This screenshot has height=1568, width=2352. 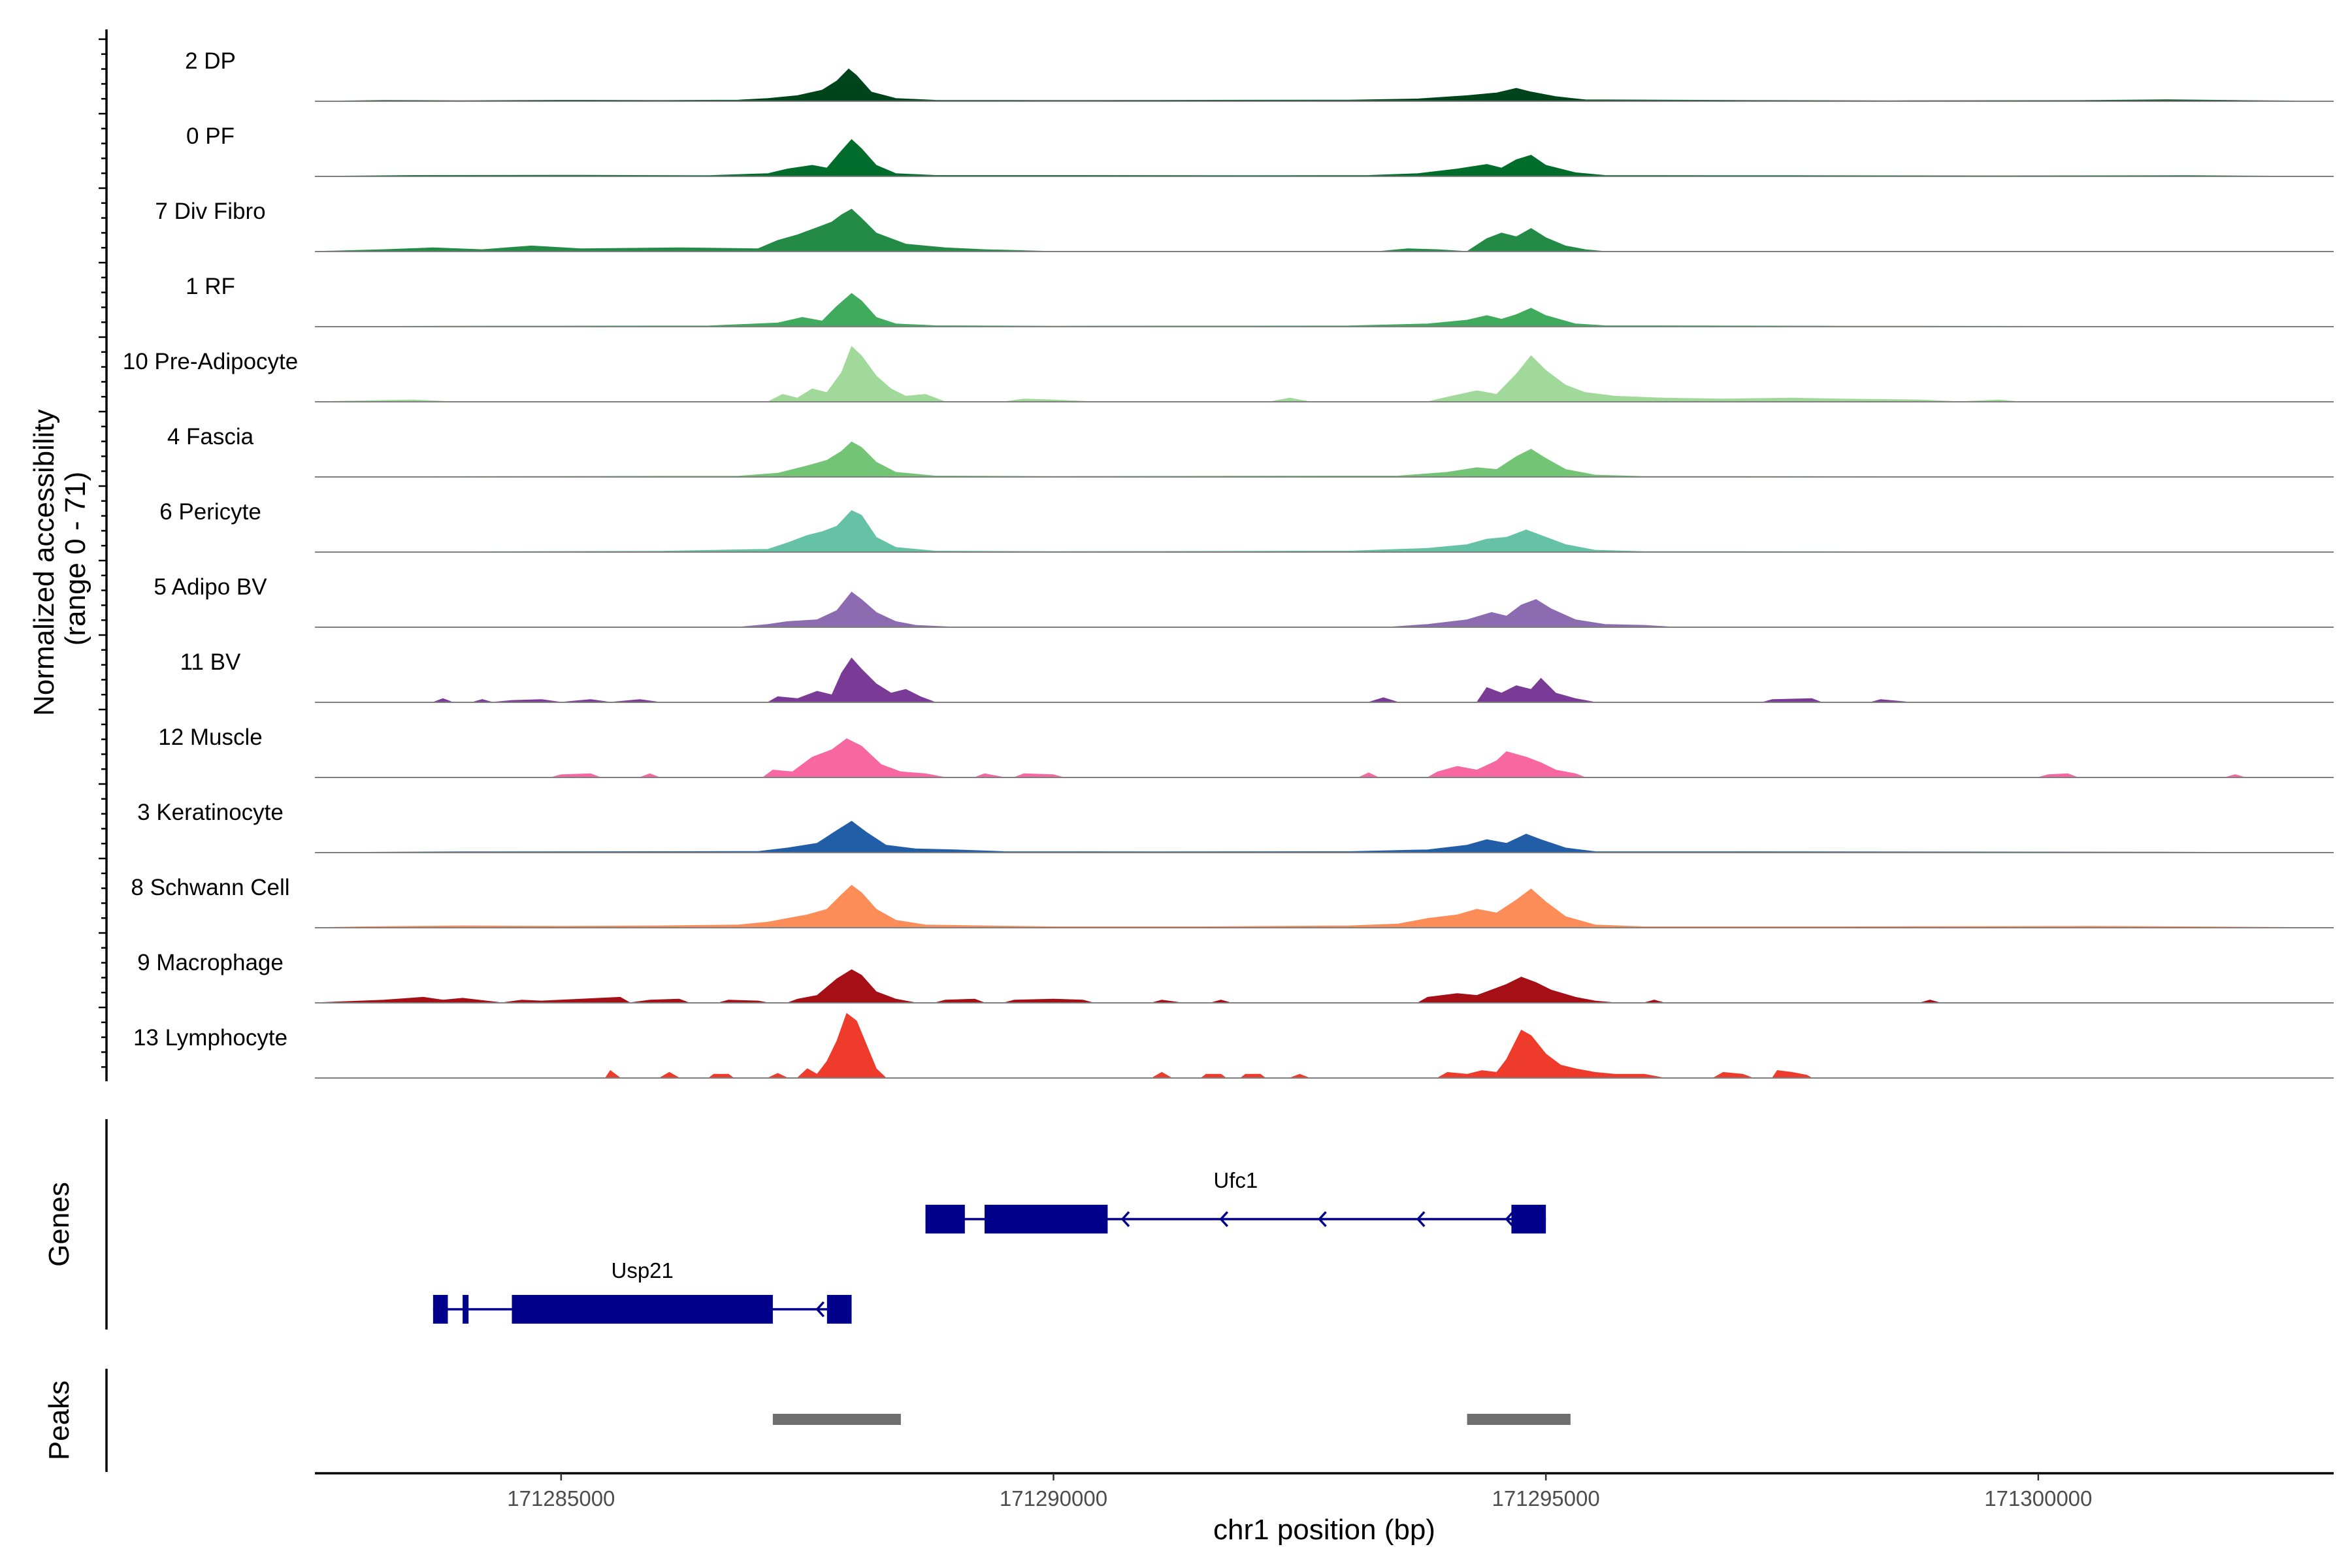 I want to click on track-label: 5 Adipo BV, so click(x=210, y=587).